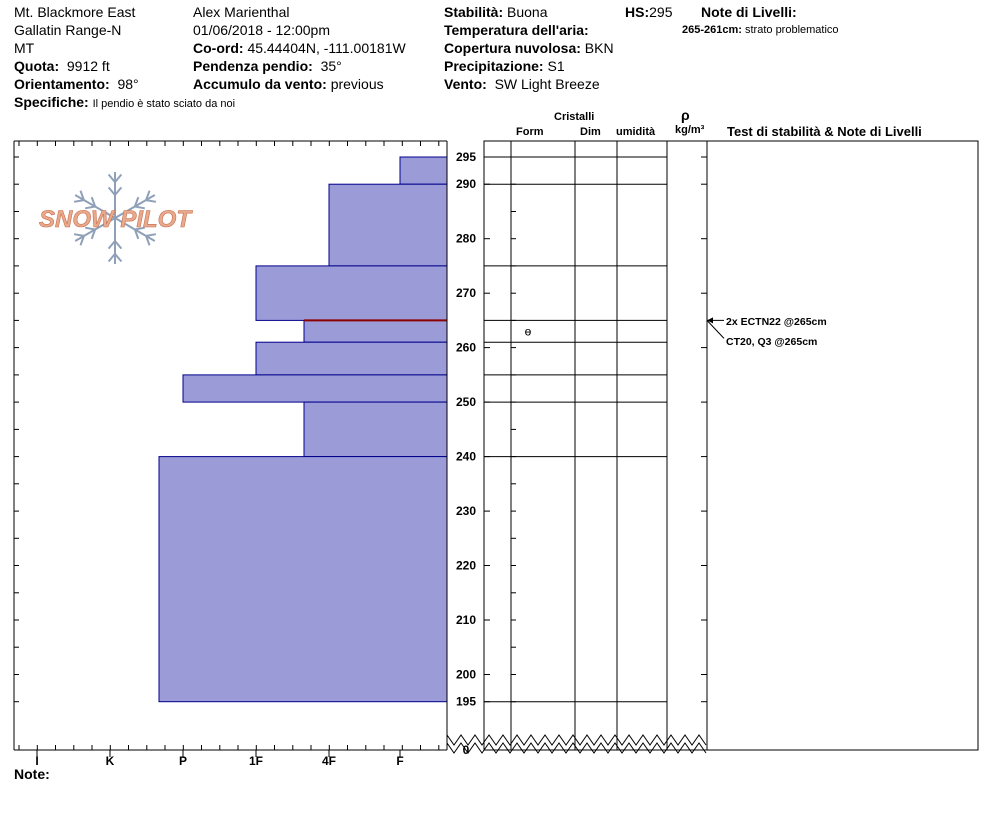 The width and height of the screenshot is (994, 840). Describe the element at coordinates (556, 66) in the screenshot. I see `precip-value: S1` at that location.